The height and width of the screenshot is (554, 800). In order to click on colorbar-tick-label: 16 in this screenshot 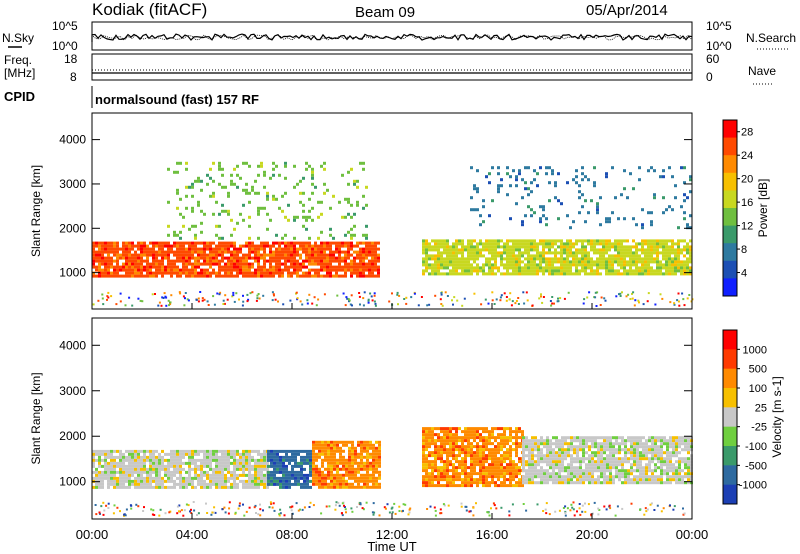, I will do `click(747, 203)`.